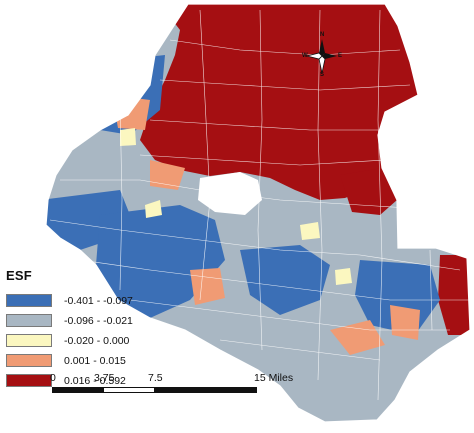  What do you see at coordinates (128, 137) in the screenshot?
I see `region-yellow-north` at bounding box center [128, 137].